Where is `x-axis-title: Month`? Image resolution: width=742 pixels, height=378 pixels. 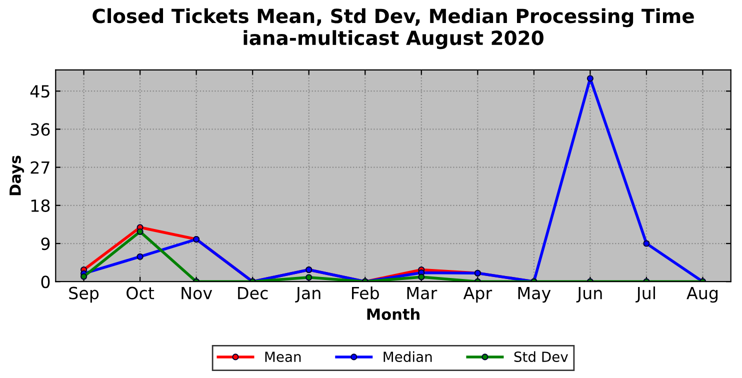 x-axis-title: Month is located at coordinates (393, 314).